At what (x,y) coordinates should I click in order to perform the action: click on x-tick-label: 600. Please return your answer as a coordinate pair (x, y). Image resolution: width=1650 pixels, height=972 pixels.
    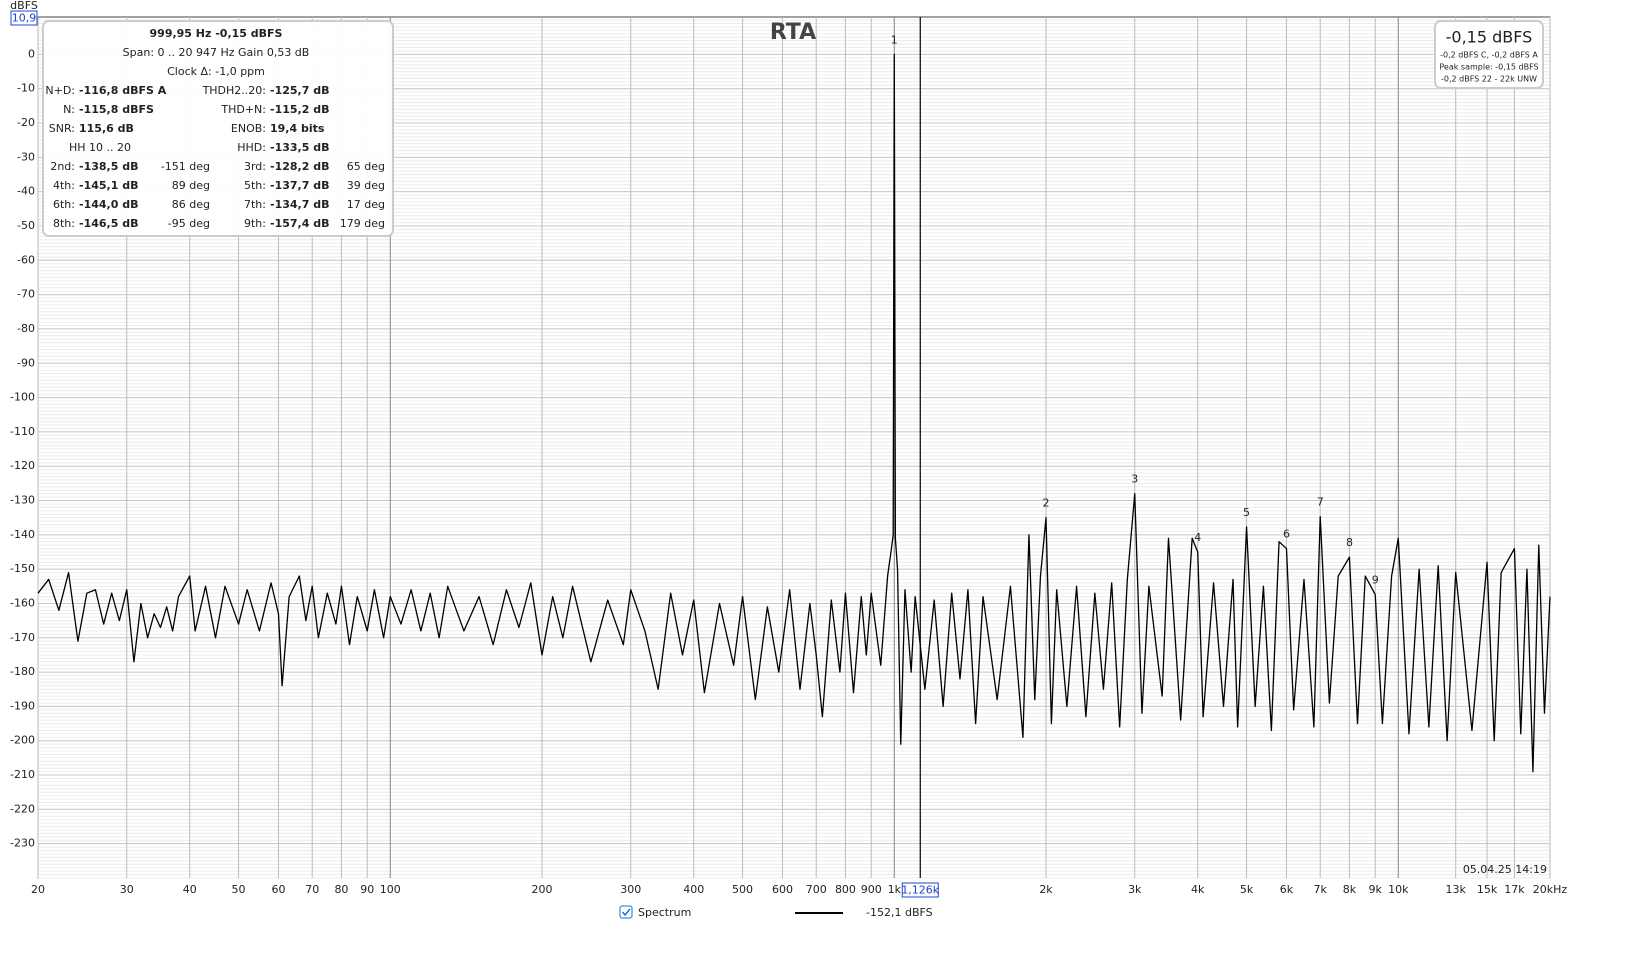
    Looking at the image, I should click on (782, 889).